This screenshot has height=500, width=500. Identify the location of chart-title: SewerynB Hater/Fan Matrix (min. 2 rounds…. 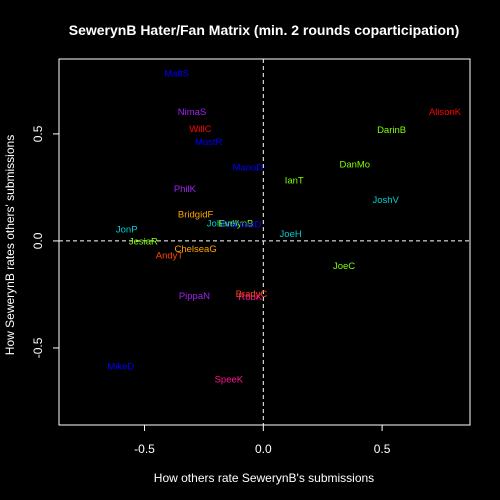
(264, 30).